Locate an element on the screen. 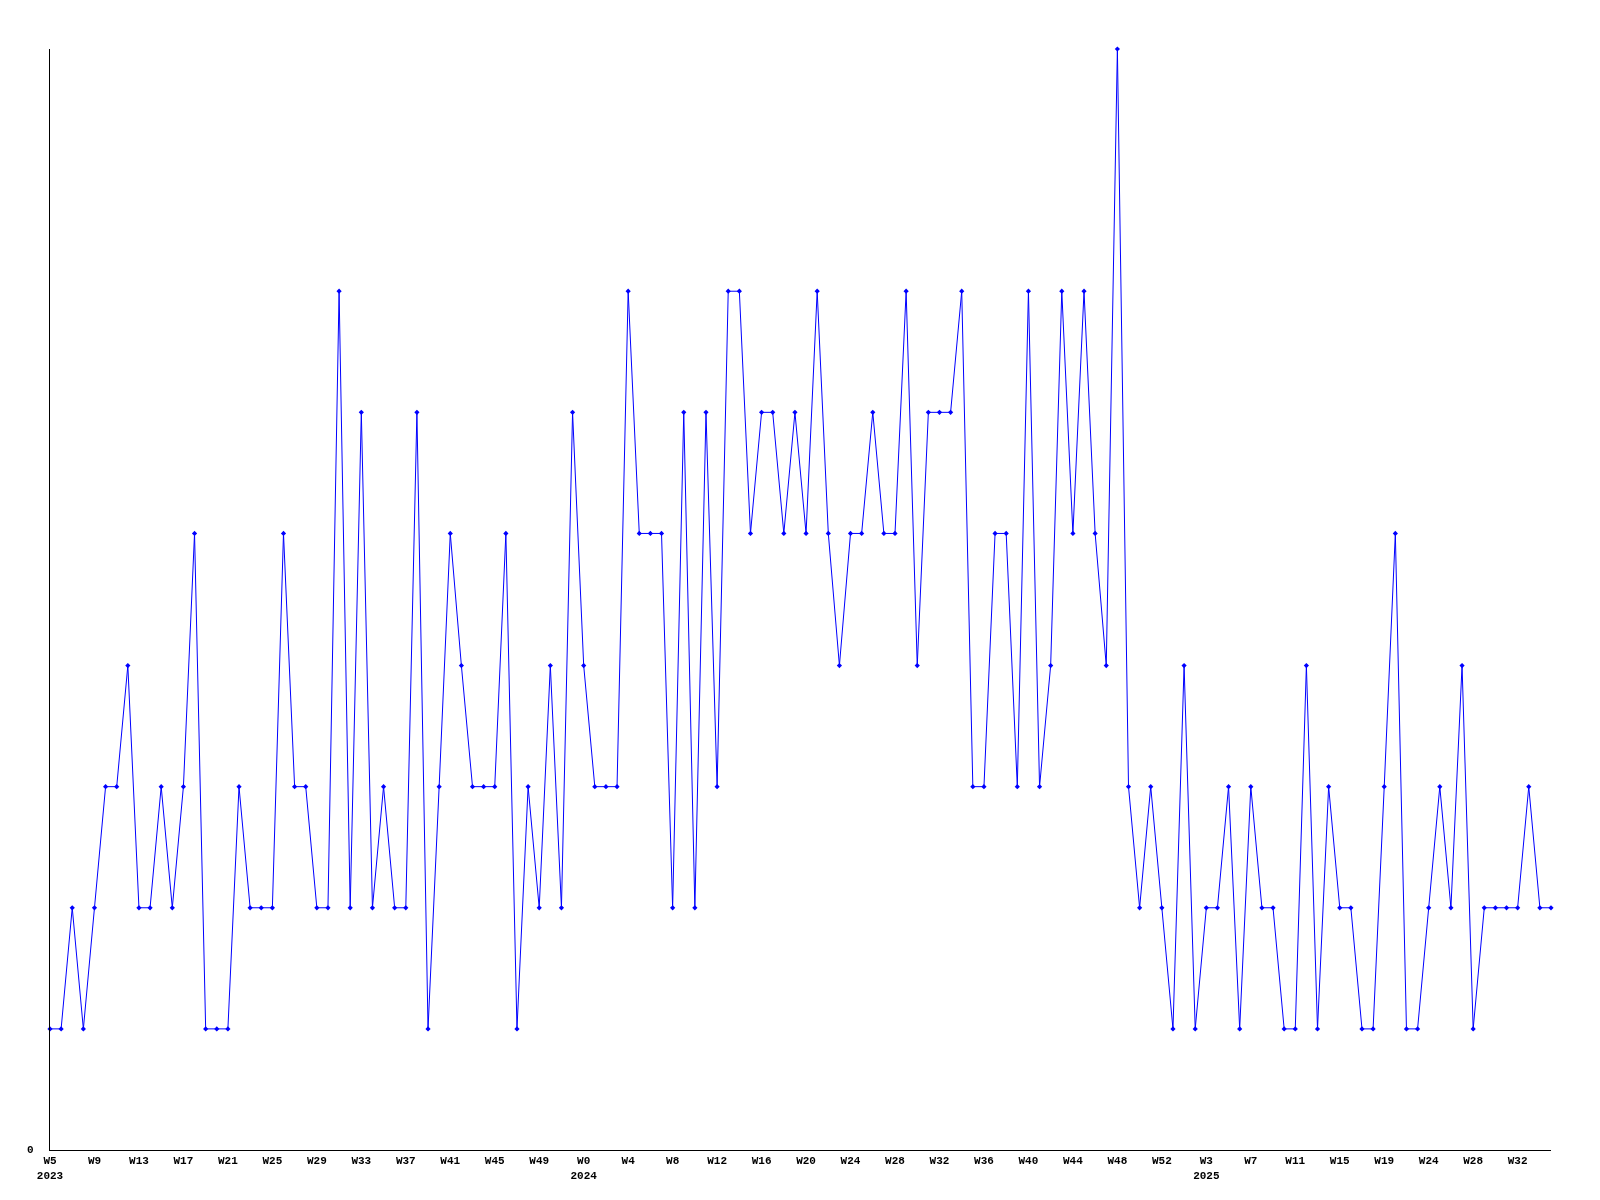 The width and height of the screenshot is (1600, 1200). x-tick-label: W49 is located at coordinates (539, 1161).